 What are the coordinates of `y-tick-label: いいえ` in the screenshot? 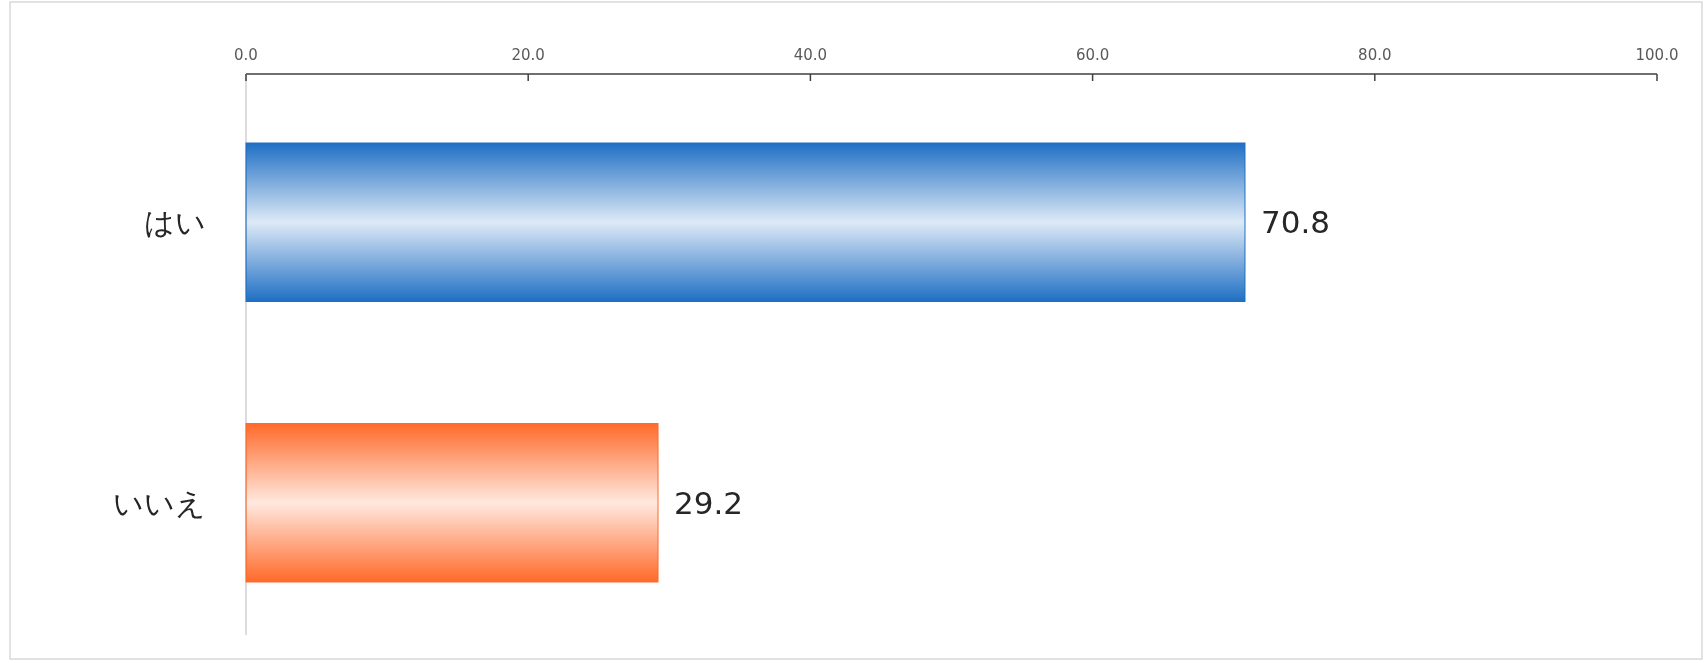 It's located at (159, 503).